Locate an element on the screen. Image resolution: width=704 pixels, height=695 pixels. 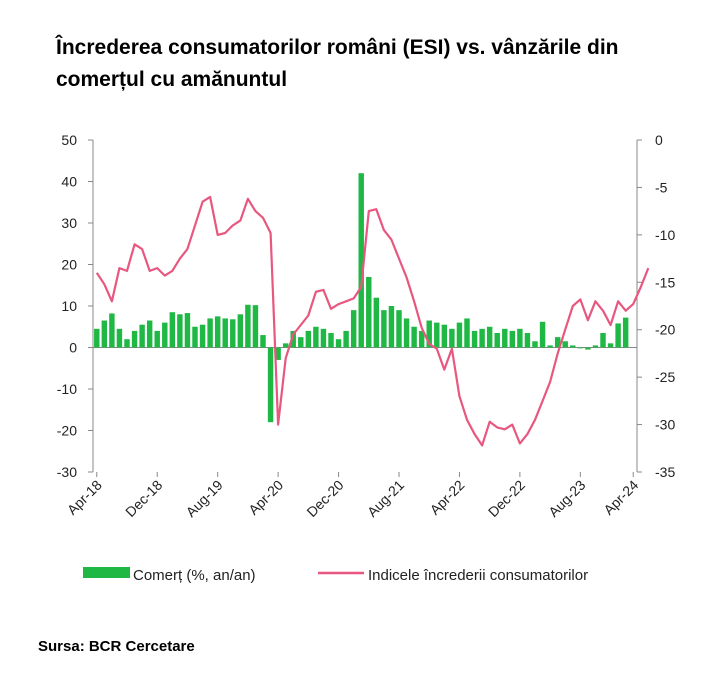
left-tick-label: -20 is located at coordinates (67, 431).